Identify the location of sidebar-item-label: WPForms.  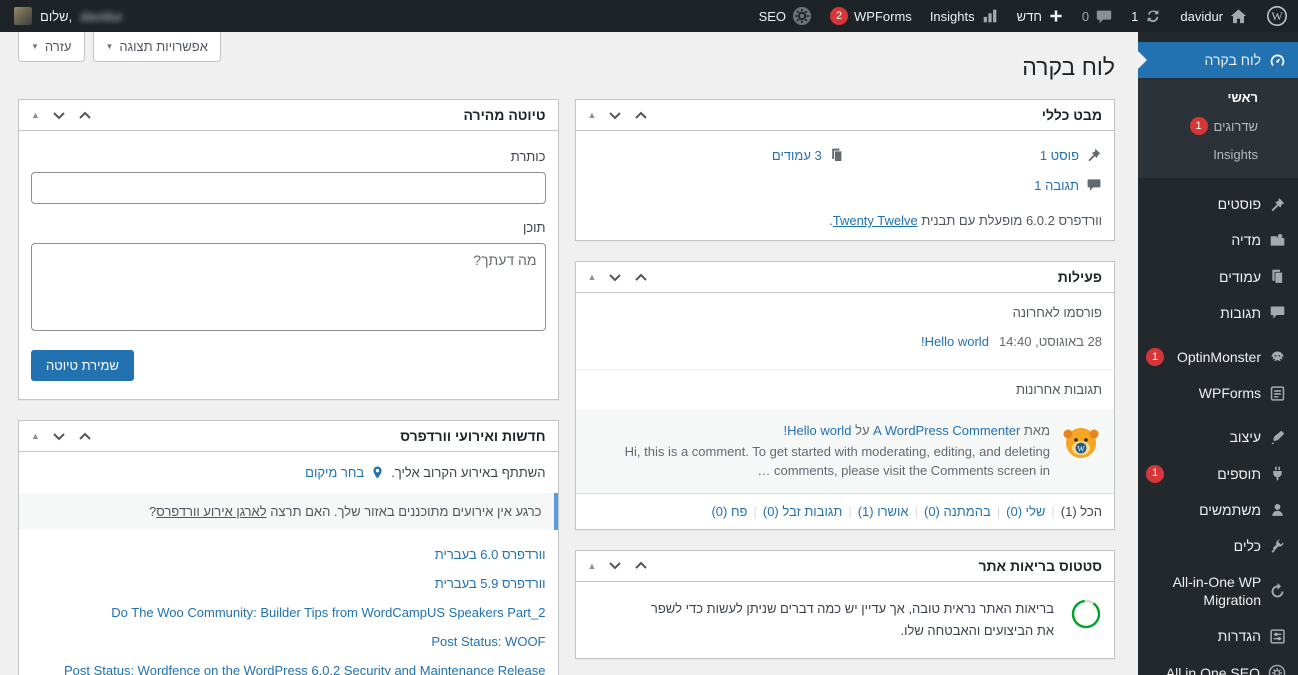
(1229, 393).